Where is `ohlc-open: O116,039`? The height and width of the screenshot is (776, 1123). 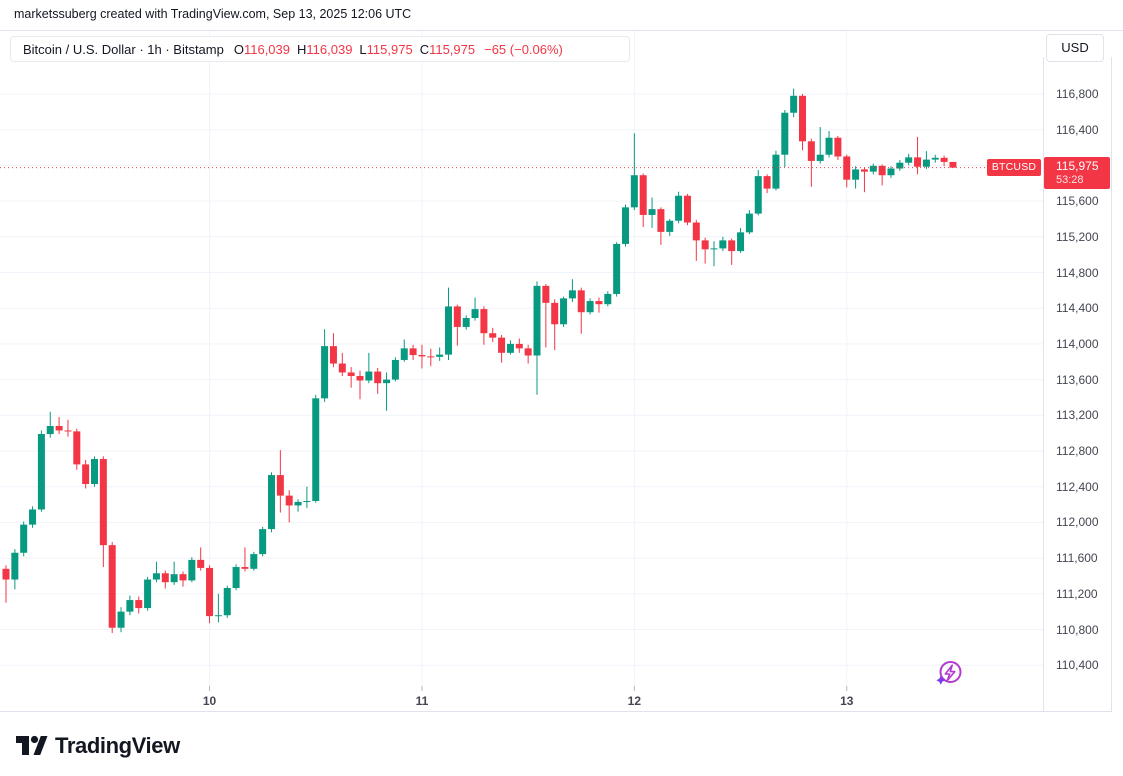 ohlc-open: O116,039 is located at coordinates (261, 49).